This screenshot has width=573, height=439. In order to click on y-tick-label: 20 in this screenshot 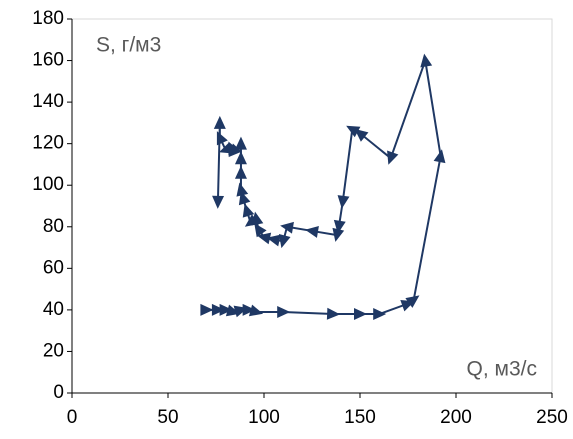, I will do `click(53, 350)`.